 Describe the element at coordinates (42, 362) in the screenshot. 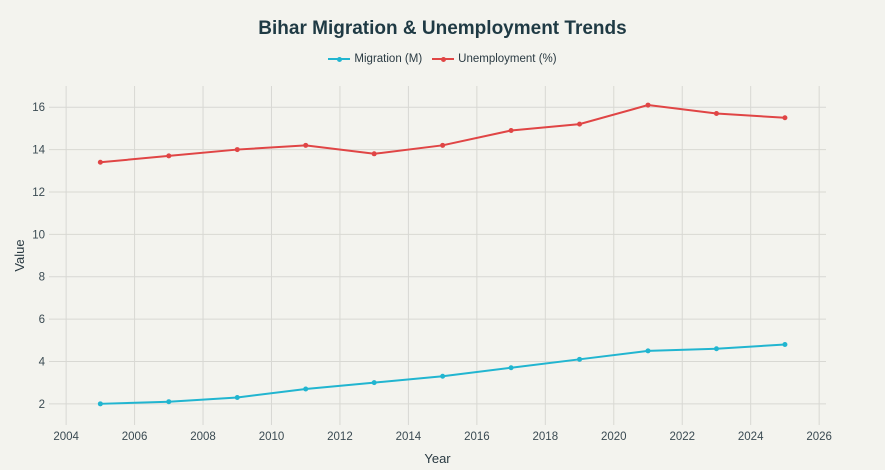

I see `y-tick-label: 4` at that location.